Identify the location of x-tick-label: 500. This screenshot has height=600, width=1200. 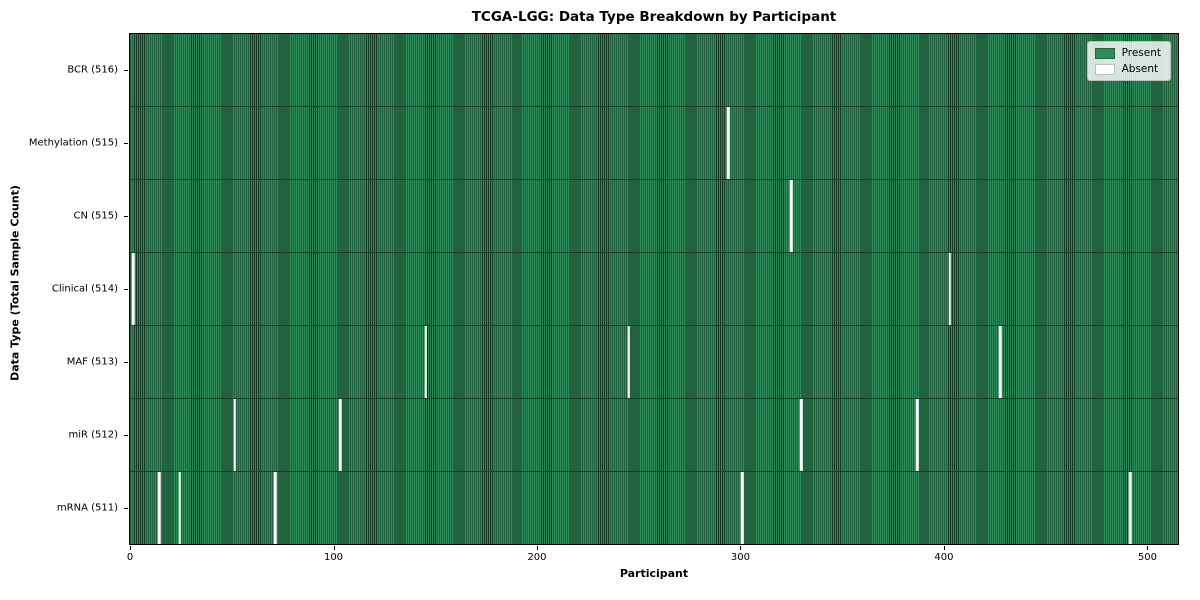
(1147, 557).